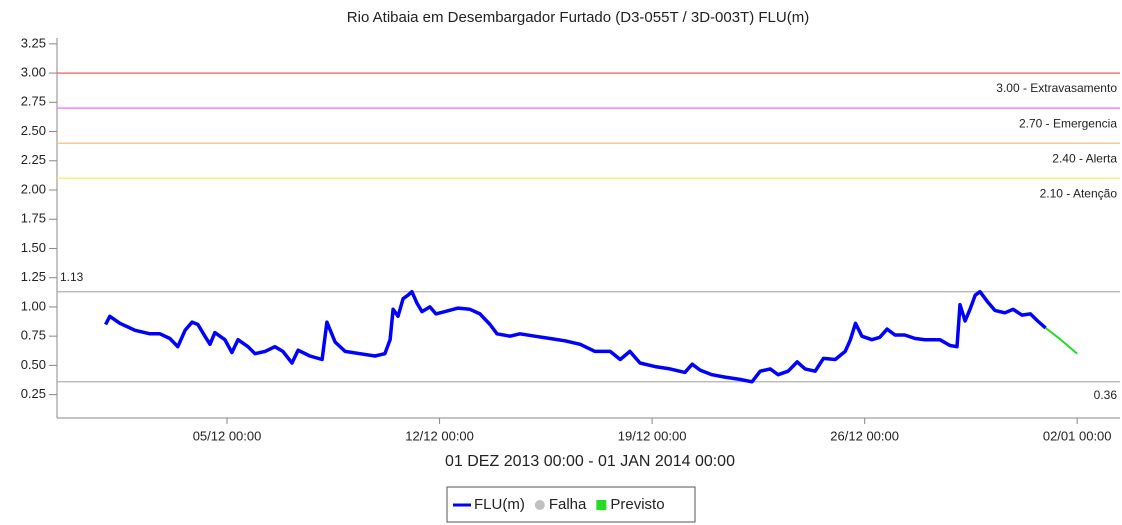 Image resolution: width=1122 pixels, height=525 pixels. I want to click on y-tick-label: 2.00, so click(33, 188).